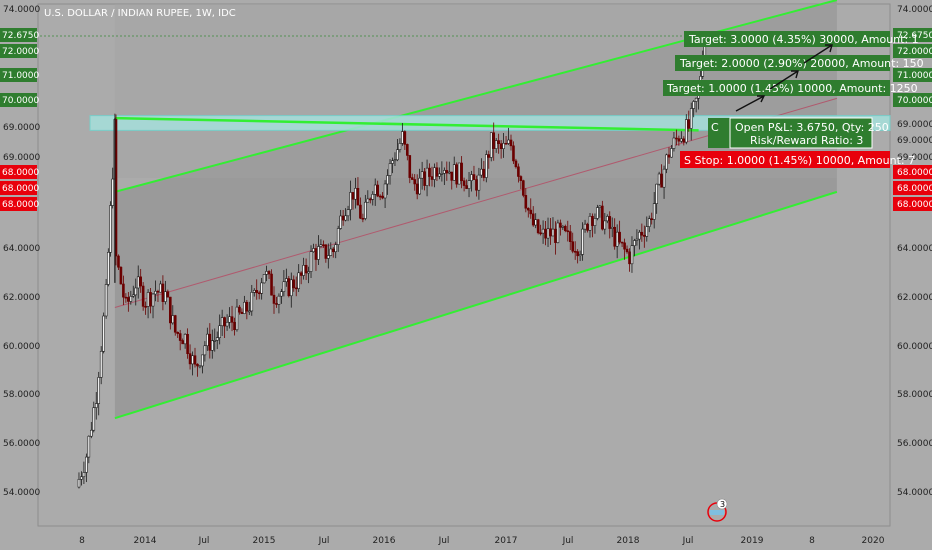 This screenshot has height=550, width=932. What do you see at coordinates (797, 159) in the screenshot?
I see `stop-label: S Stop: 1.0000 (1.45%) 10000, Amount: 7` at bounding box center [797, 159].